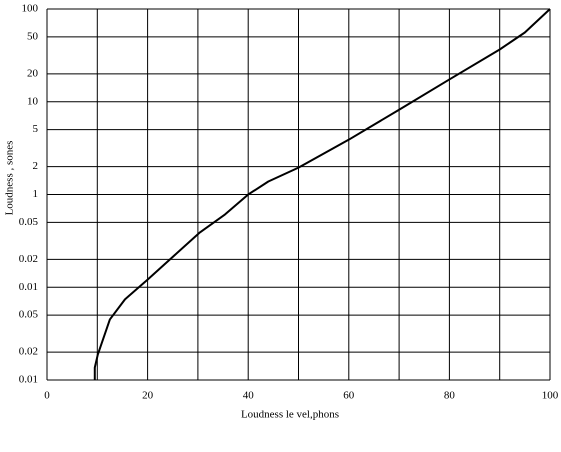  Describe the element at coordinates (33, 73) in the screenshot. I see `y-tick-label: 20` at that location.